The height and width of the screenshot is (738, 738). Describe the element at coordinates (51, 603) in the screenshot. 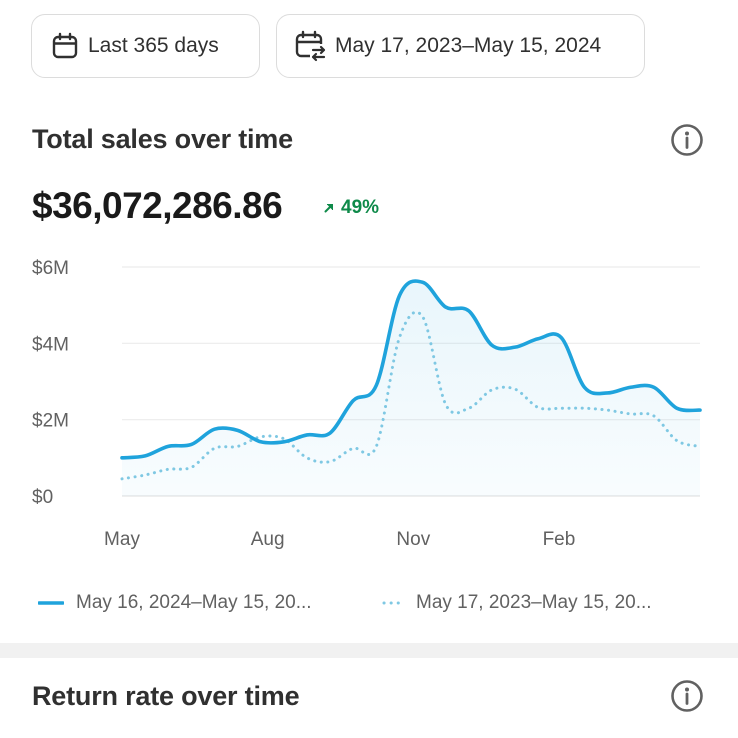

I see `legend-solid-line-icon` at that location.